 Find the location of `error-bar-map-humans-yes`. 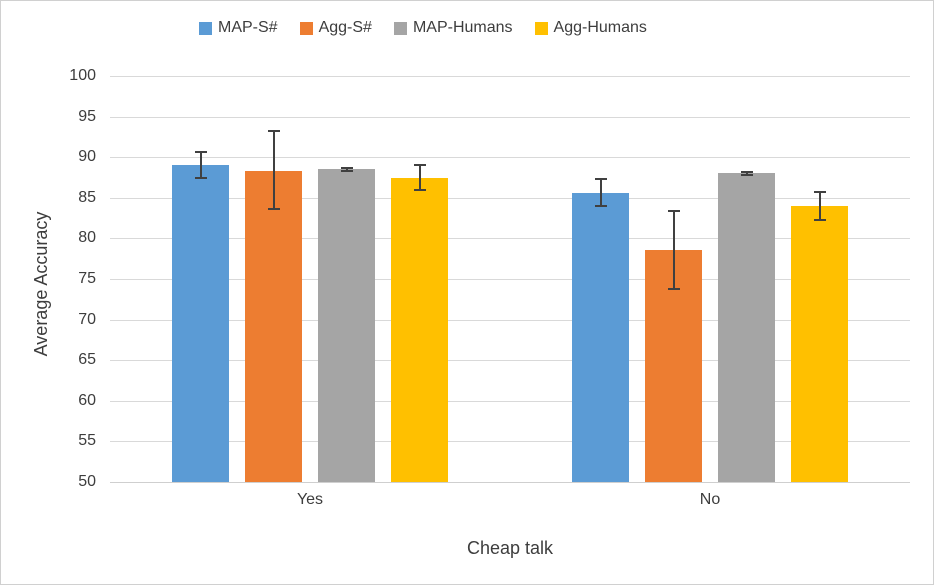

error-bar-map-humans-yes is located at coordinates (346, 169).